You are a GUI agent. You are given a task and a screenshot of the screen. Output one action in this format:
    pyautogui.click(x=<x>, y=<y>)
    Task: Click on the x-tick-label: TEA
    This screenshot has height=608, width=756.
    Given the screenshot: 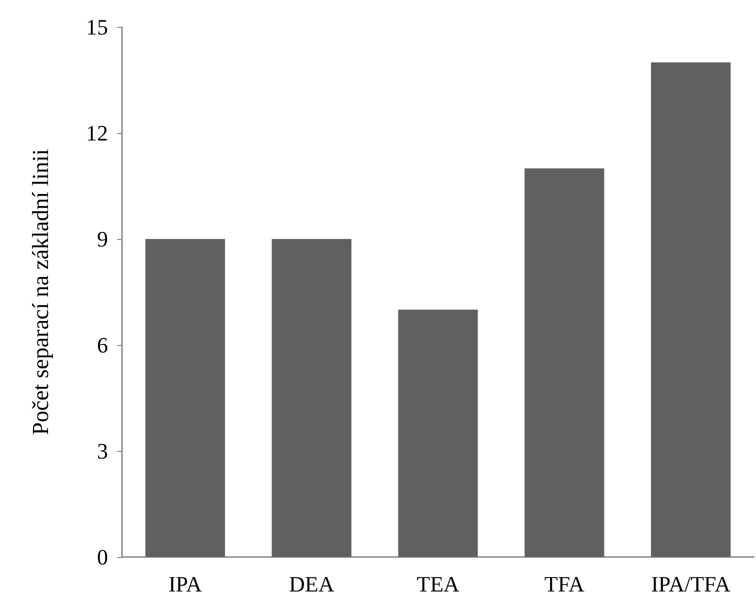 What is the action you would take?
    pyautogui.click(x=438, y=584)
    